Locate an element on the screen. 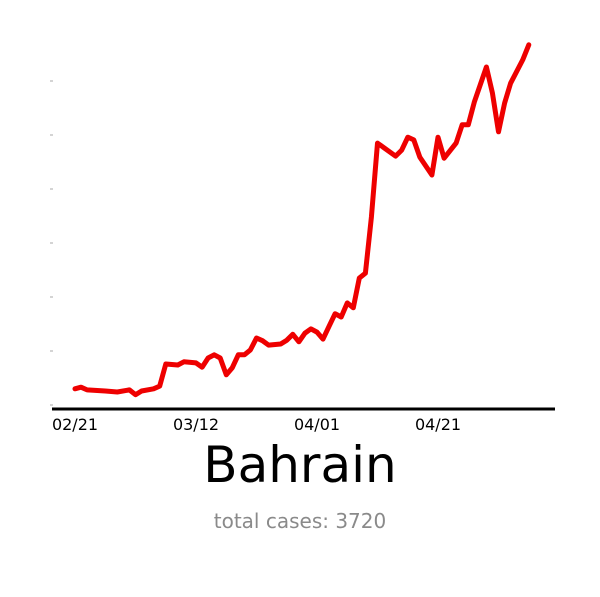  x-axis-tick-labels: 02/21 03/12 04/01 04/21 is located at coordinates (256, 424).